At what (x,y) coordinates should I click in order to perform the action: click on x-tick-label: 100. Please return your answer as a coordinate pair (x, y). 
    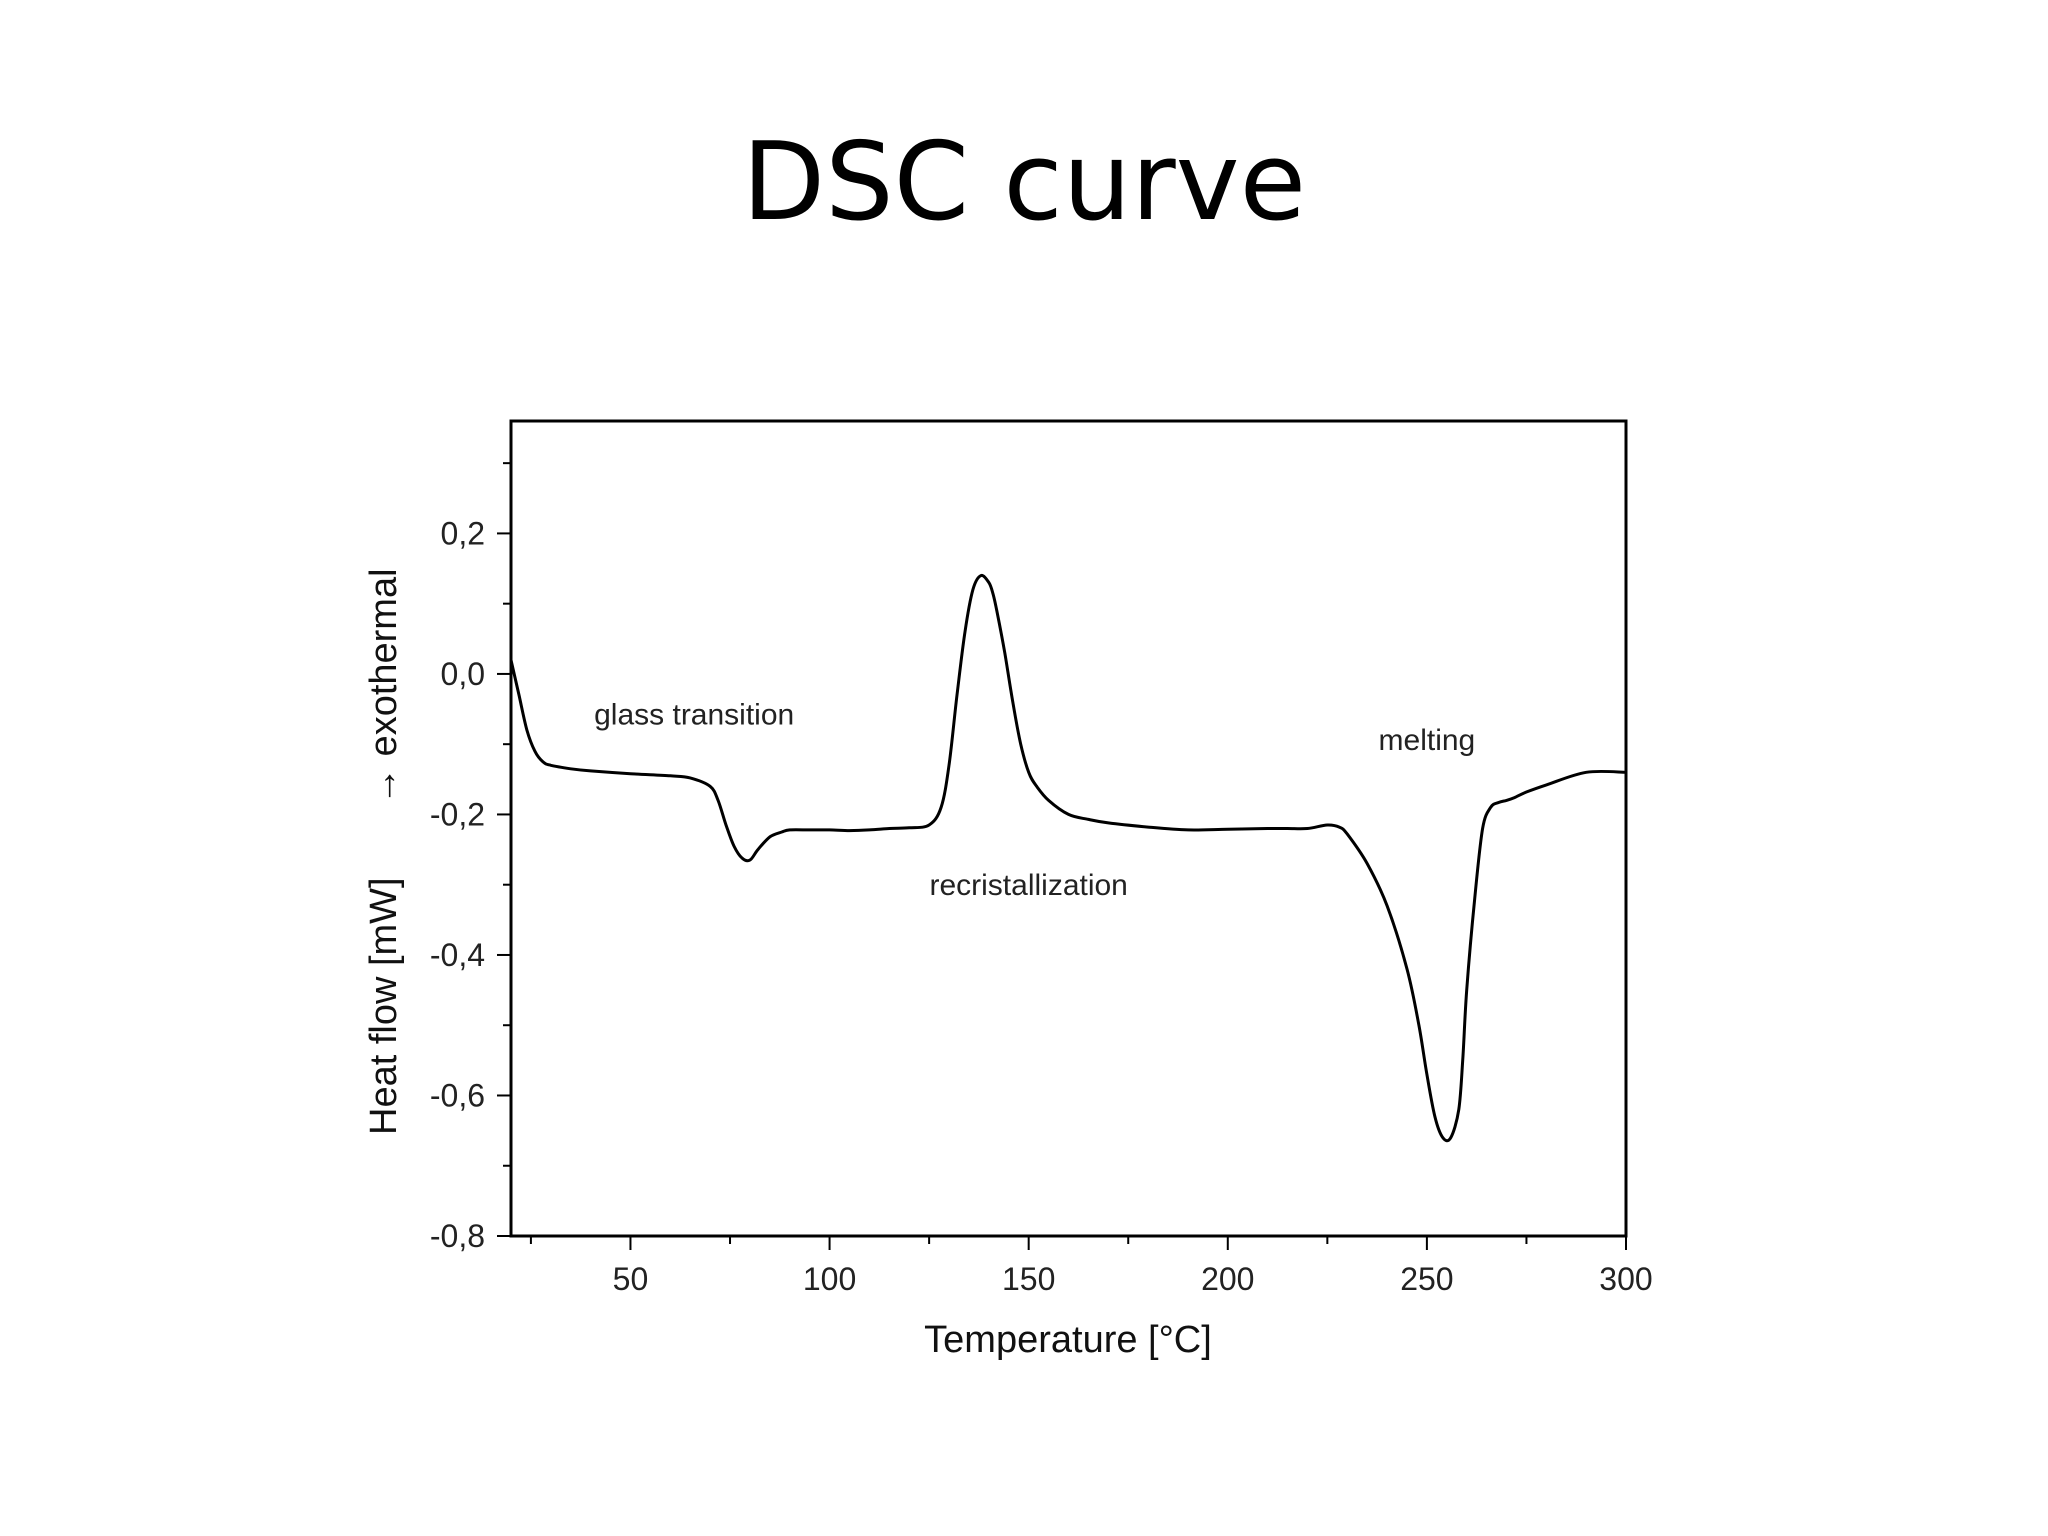
    Looking at the image, I should click on (829, 1279).